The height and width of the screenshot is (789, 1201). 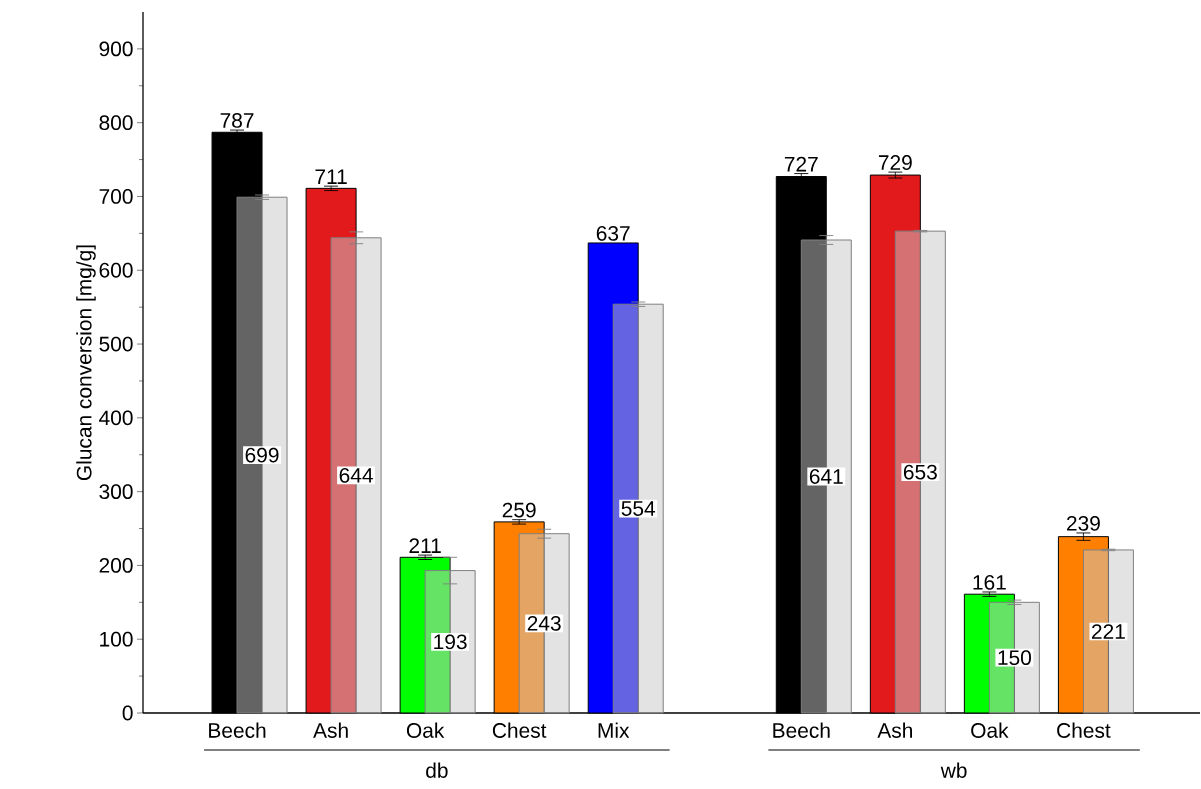 What do you see at coordinates (86, 363) in the screenshot?
I see `y-axis-title: Glucan conversion [mg/g]` at bounding box center [86, 363].